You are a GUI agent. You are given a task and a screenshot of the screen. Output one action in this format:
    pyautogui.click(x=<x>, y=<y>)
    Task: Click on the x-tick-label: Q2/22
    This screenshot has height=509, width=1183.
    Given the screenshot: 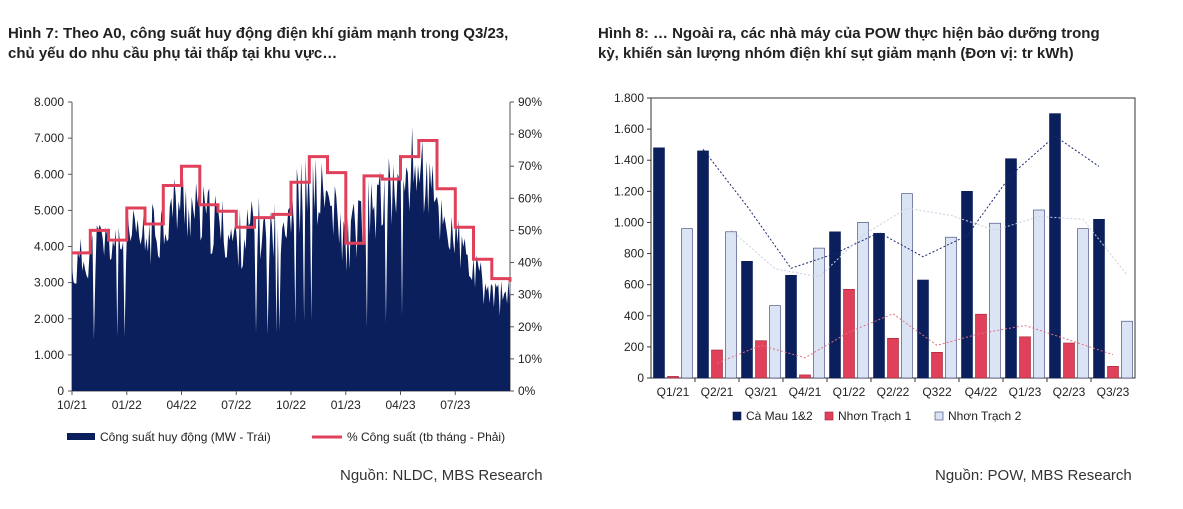 What is the action you would take?
    pyautogui.click(x=893, y=392)
    